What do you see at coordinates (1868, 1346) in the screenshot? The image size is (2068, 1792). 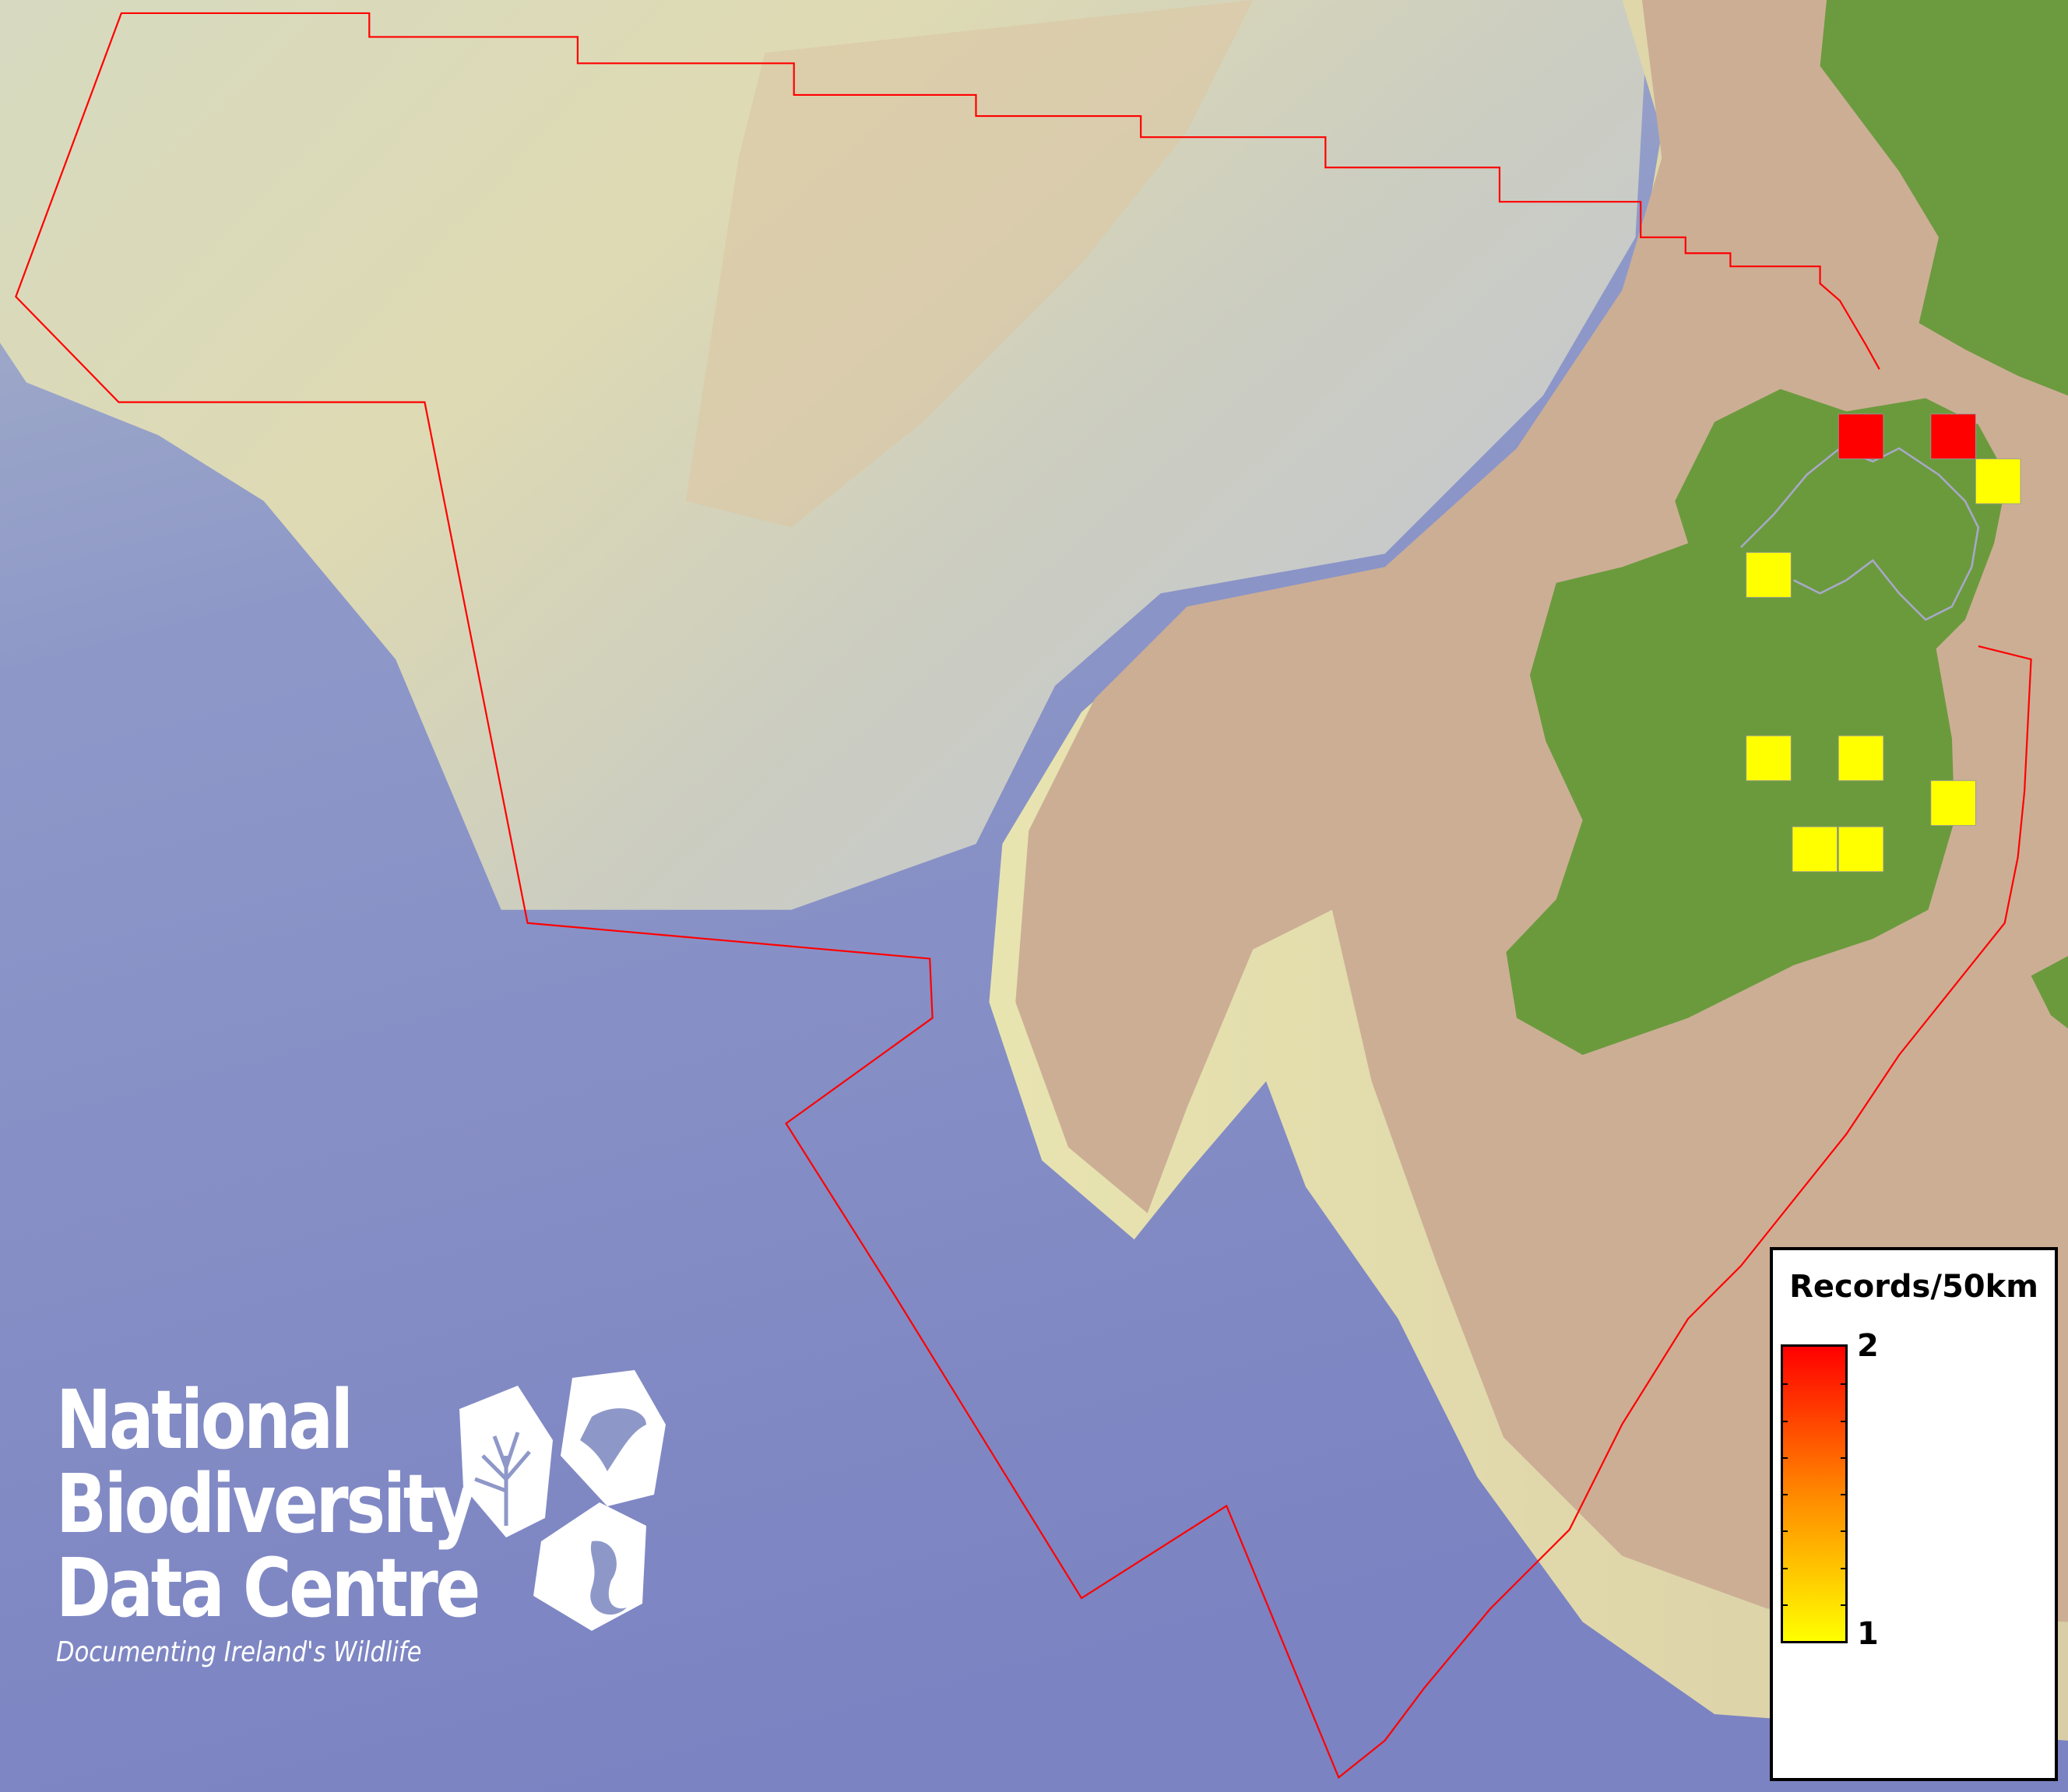 I see `legend-max-label: 2` at bounding box center [1868, 1346].